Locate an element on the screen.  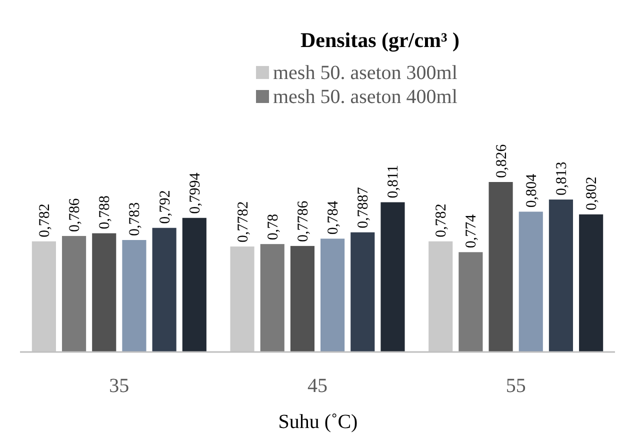
data-label: 0,784 is located at coordinates (334, 217).